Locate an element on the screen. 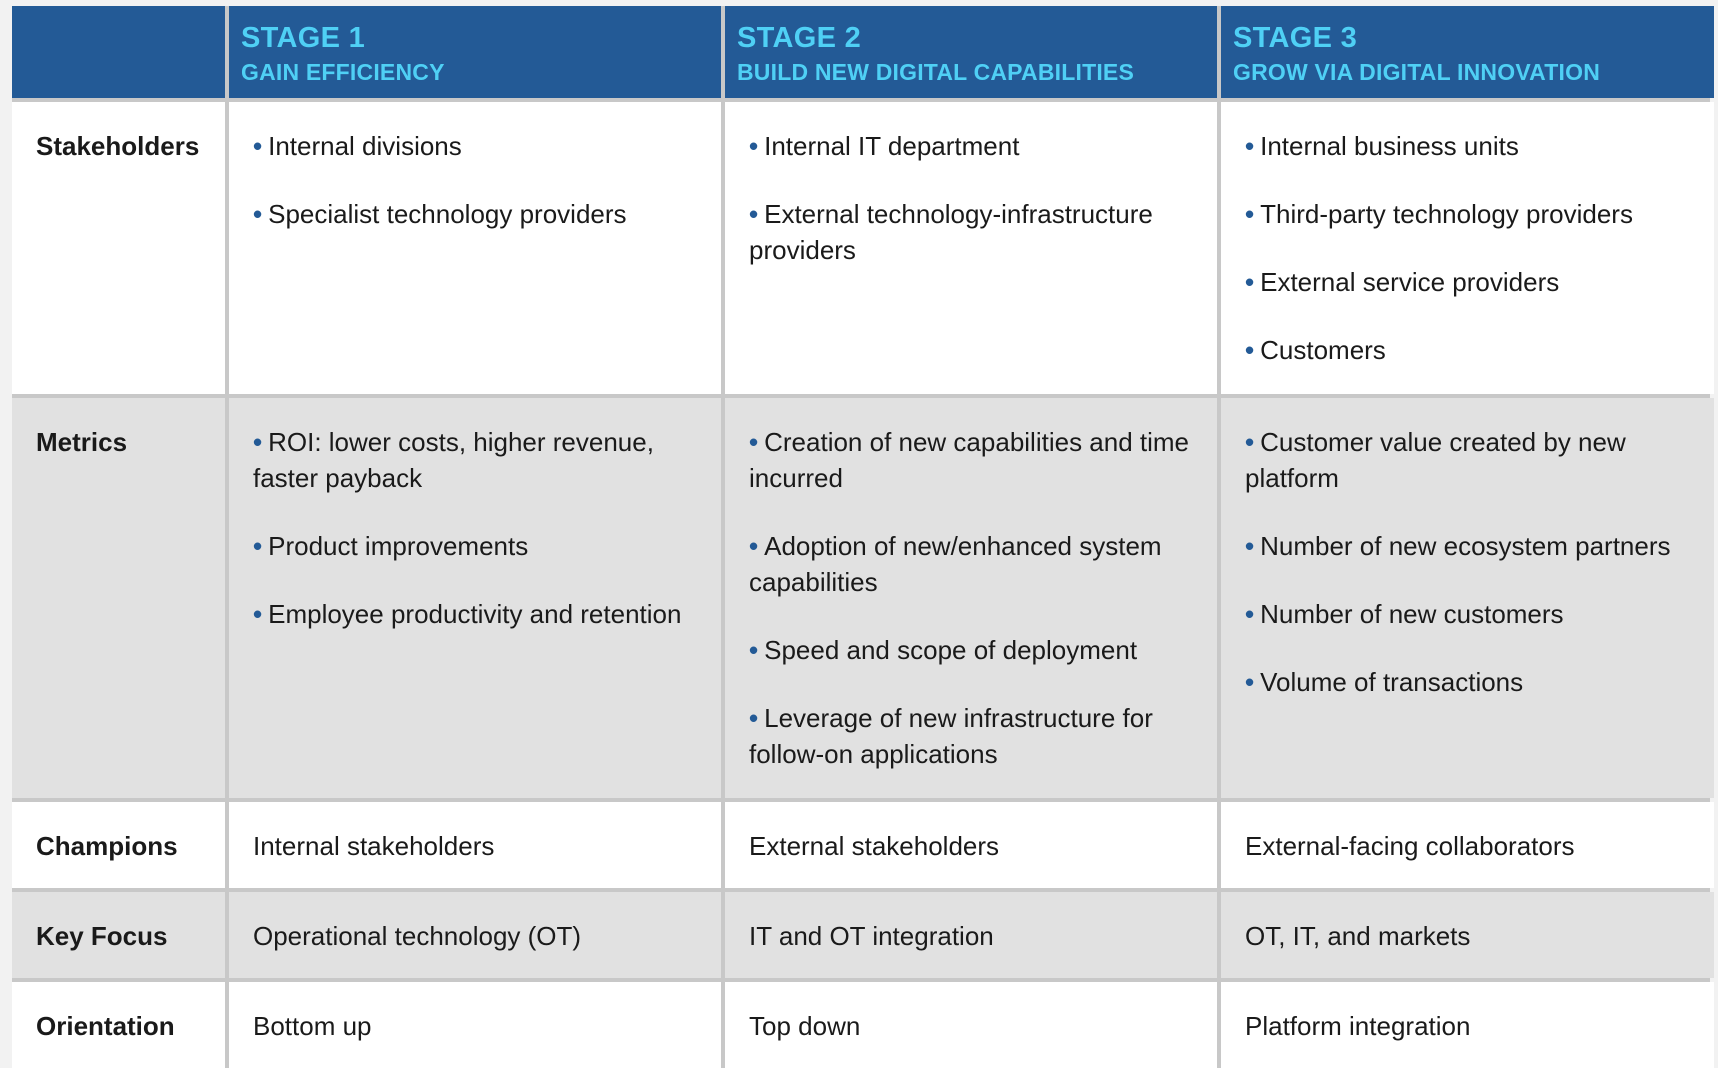 The image size is (1718, 1068). row-label-orientation: Orientation is located at coordinates (118, 1025).